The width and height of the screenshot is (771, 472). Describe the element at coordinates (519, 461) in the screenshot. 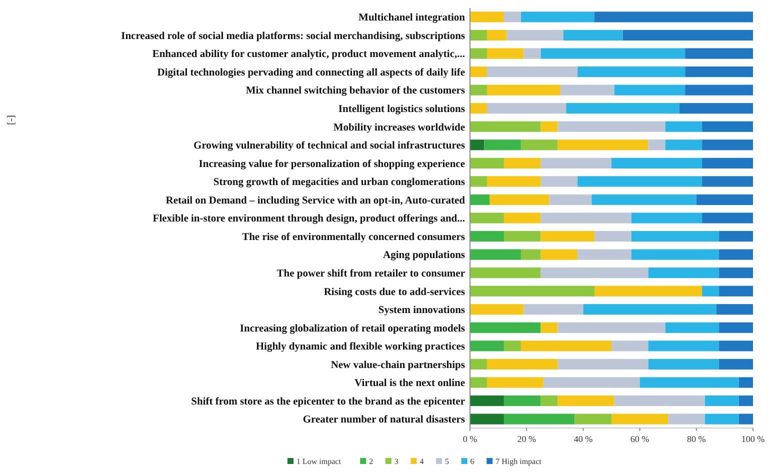

I see `legend-label: 7 High impact` at that location.